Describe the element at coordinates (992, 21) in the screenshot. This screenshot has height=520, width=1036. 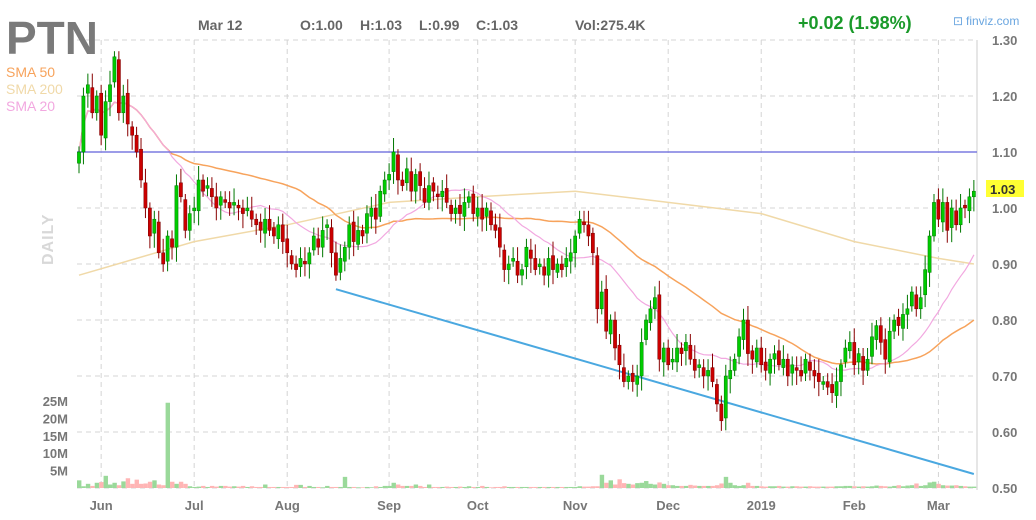
I see `brand-link: finviz.com` at that location.